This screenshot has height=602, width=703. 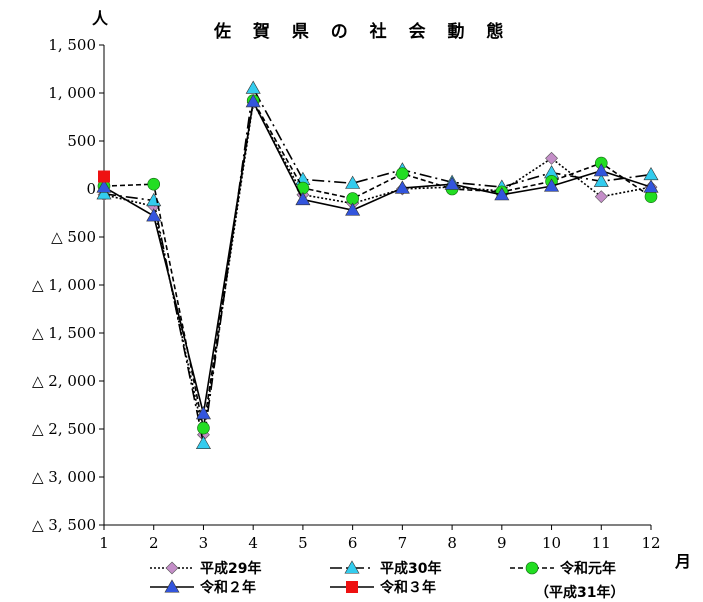 What do you see at coordinates (204, 543) in the screenshot?
I see `x-tick-label: 3` at bounding box center [204, 543].